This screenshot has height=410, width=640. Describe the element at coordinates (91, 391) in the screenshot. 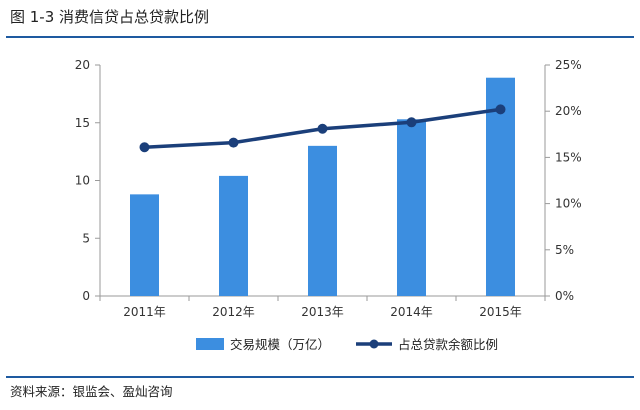

I see `source-note: 资料来源：银监会、盈灿咨询` at that location.